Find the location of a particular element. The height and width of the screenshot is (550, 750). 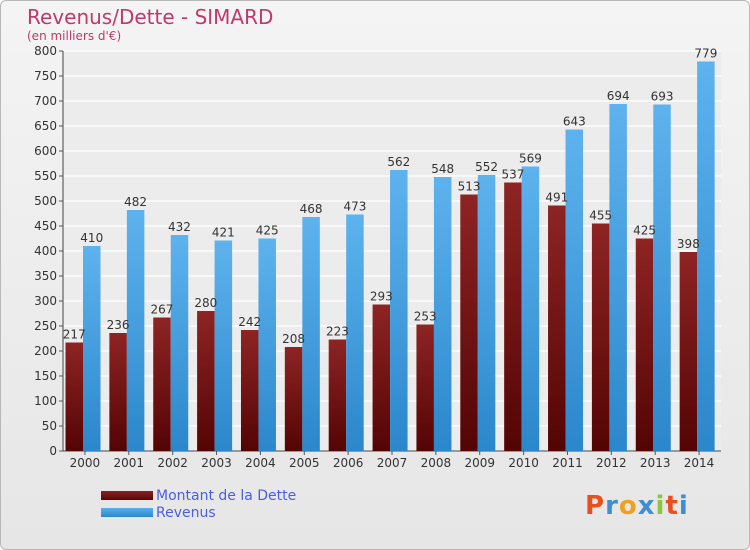

data-label-debt: 208 is located at coordinates (293, 339).